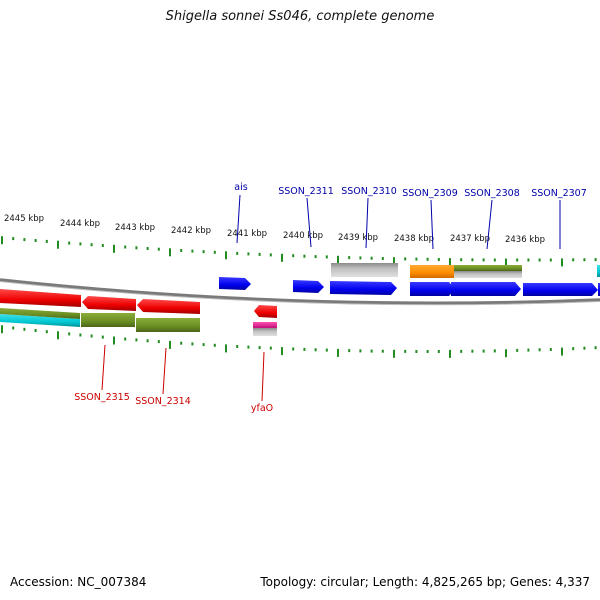  Describe the element at coordinates (265, 332) in the screenshot. I see `feature-bar-gray-yfao` at that location.